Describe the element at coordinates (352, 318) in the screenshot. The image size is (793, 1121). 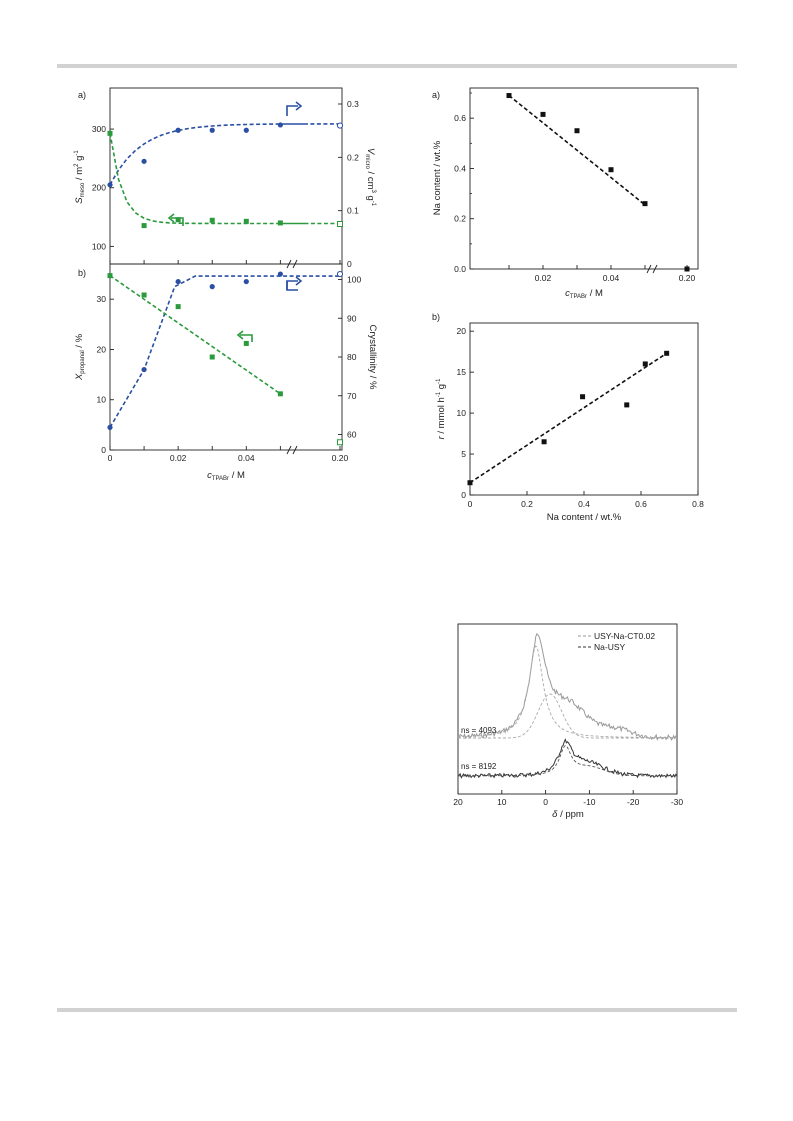
I see `y-right-tick-label: 90` at that location.